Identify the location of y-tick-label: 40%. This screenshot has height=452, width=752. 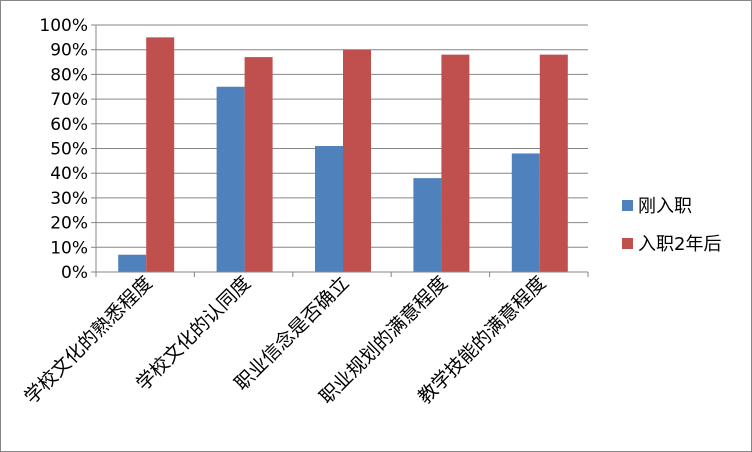
(69, 174).